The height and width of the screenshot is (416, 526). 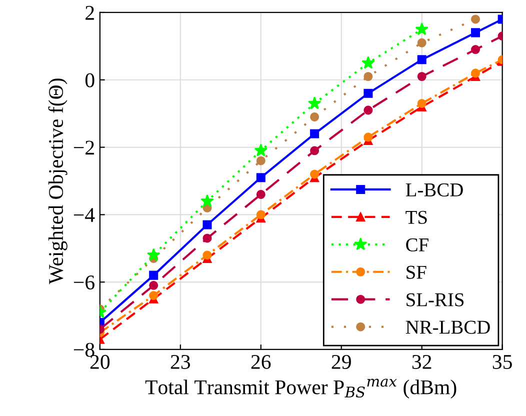 I want to click on legend-label: SL-RIS, so click(x=435, y=299).